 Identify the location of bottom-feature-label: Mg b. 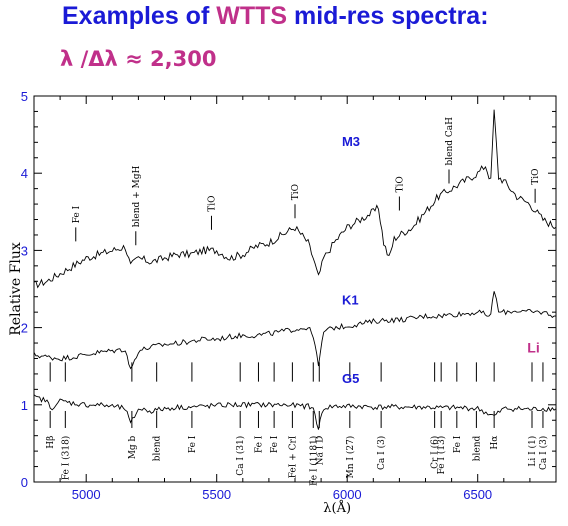
(133, 447).